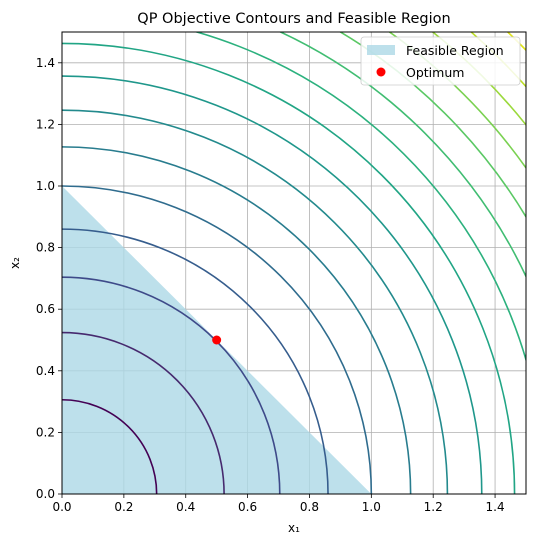 This screenshot has height=548, width=536. I want to click on y-axis-label: x₂, so click(15, 263).